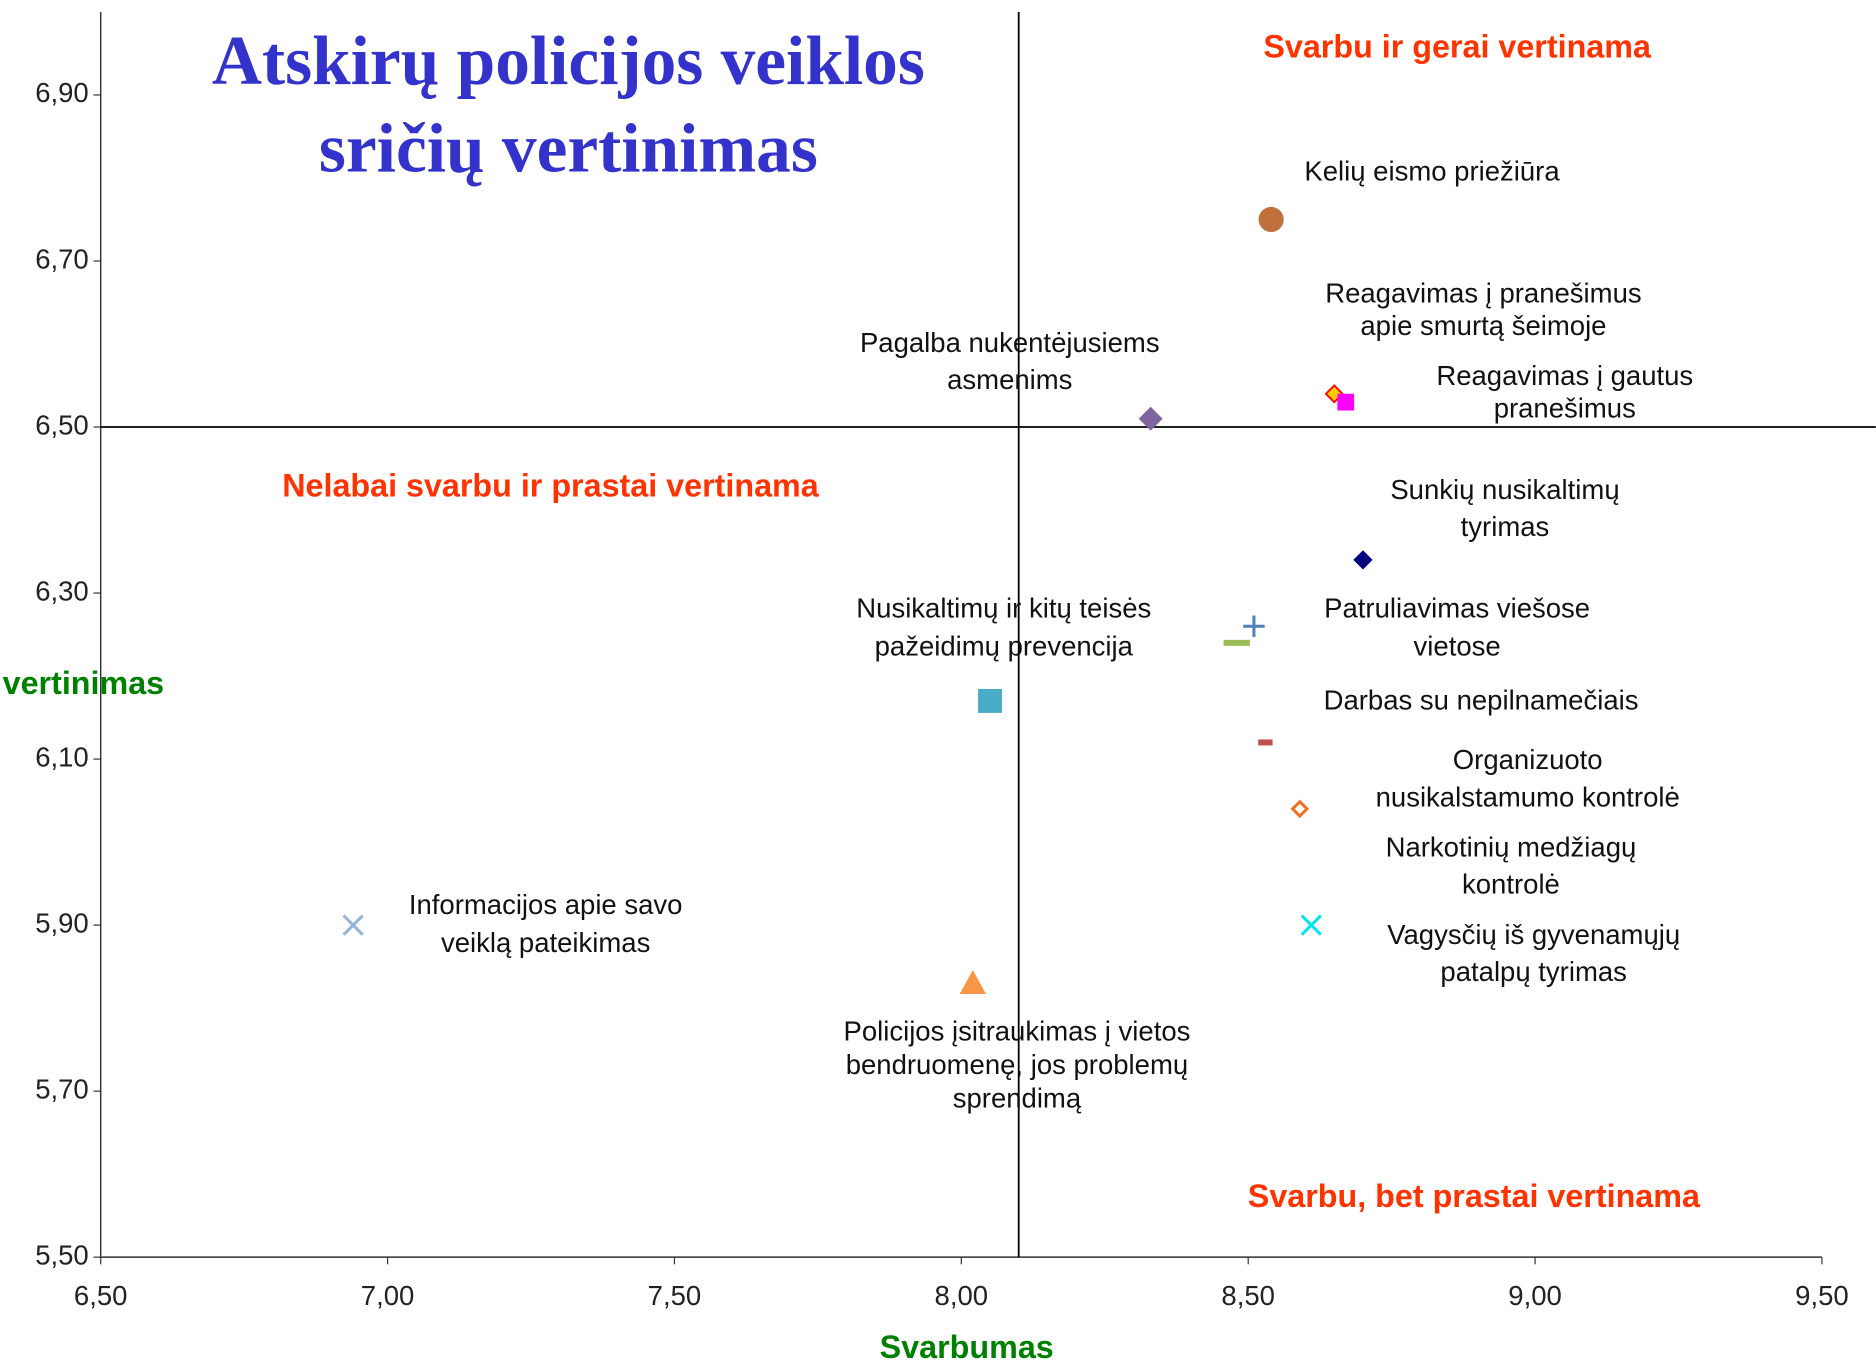  Describe the element at coordinates (62, 92) in the screenshot. I see `y-tick-label: 6,90` at that location.